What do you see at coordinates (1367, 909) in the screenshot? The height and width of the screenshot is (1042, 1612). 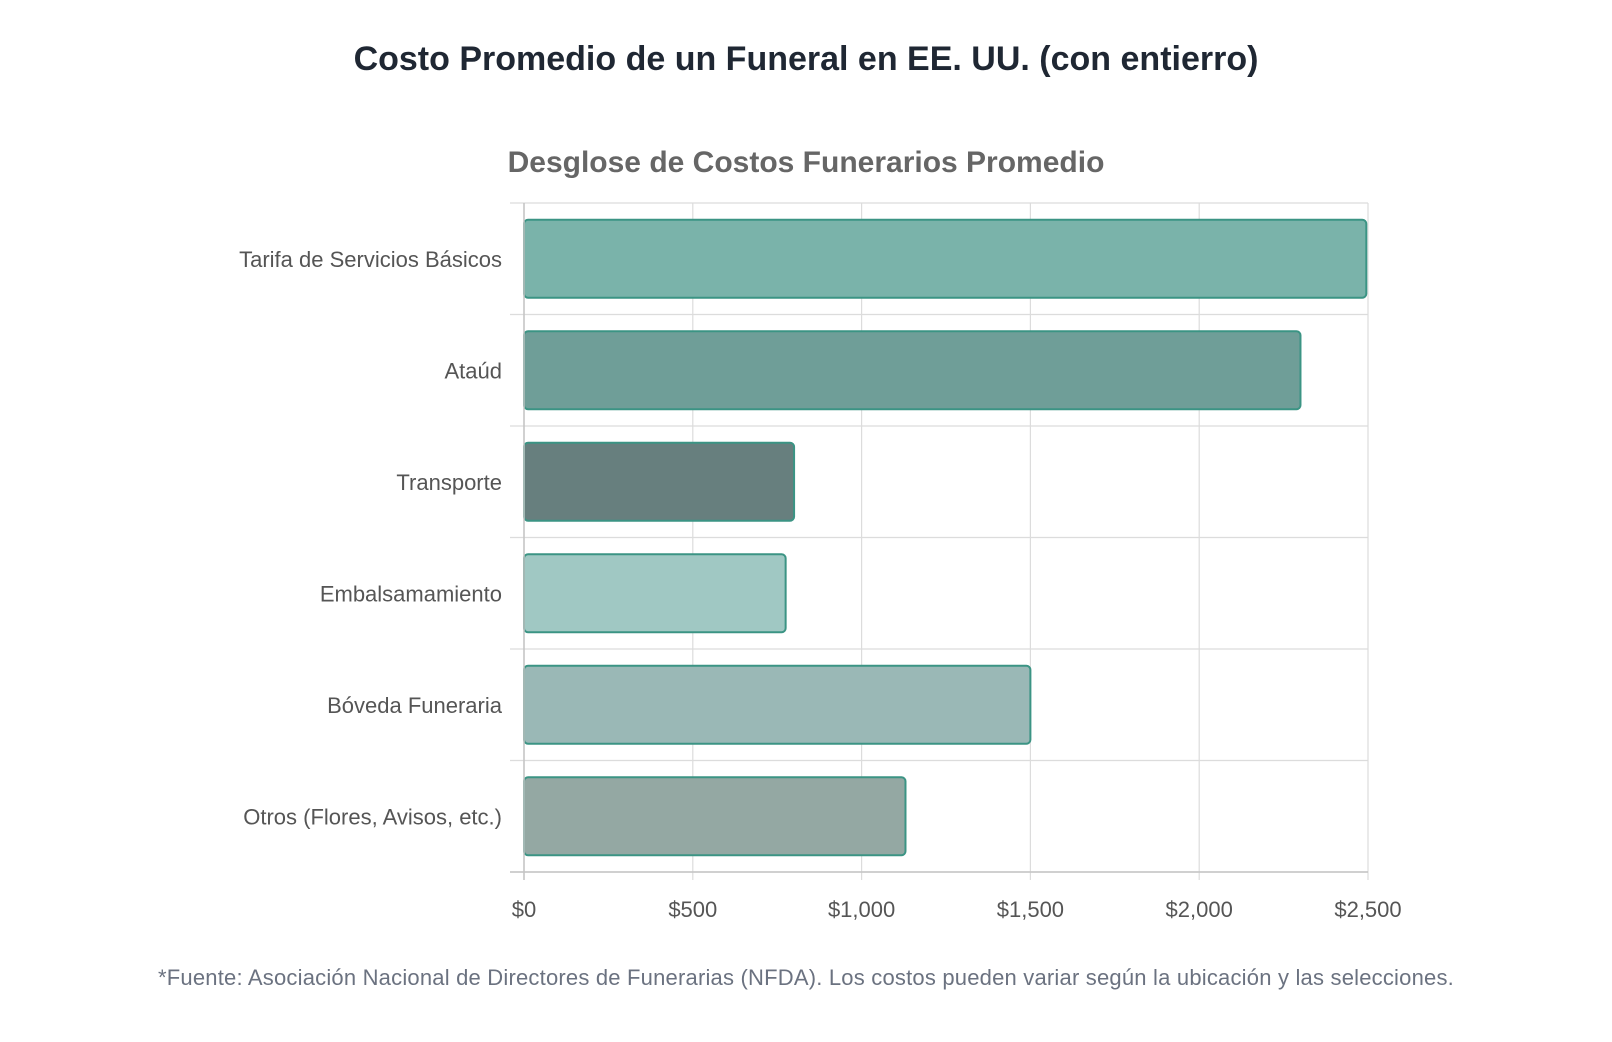 I see `x-tick-label: $2,500` at bounding box center [1367, 909].